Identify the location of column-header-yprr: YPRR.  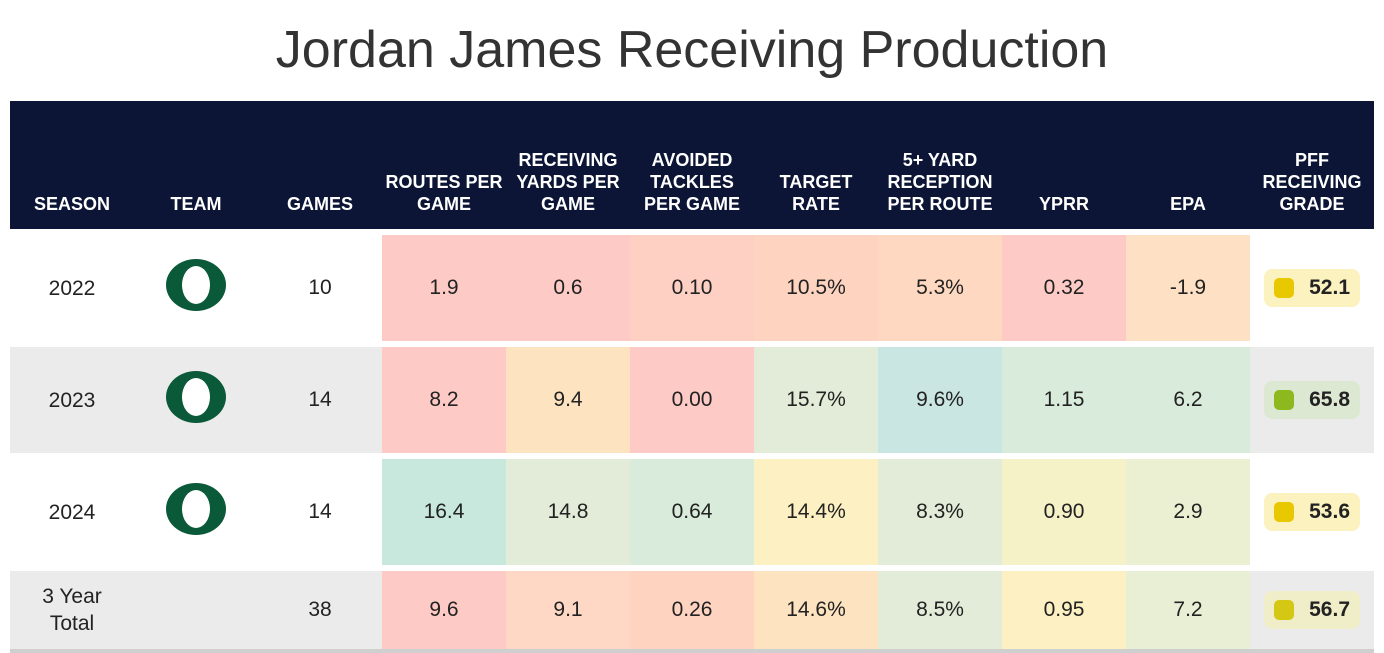
(1064, 166).